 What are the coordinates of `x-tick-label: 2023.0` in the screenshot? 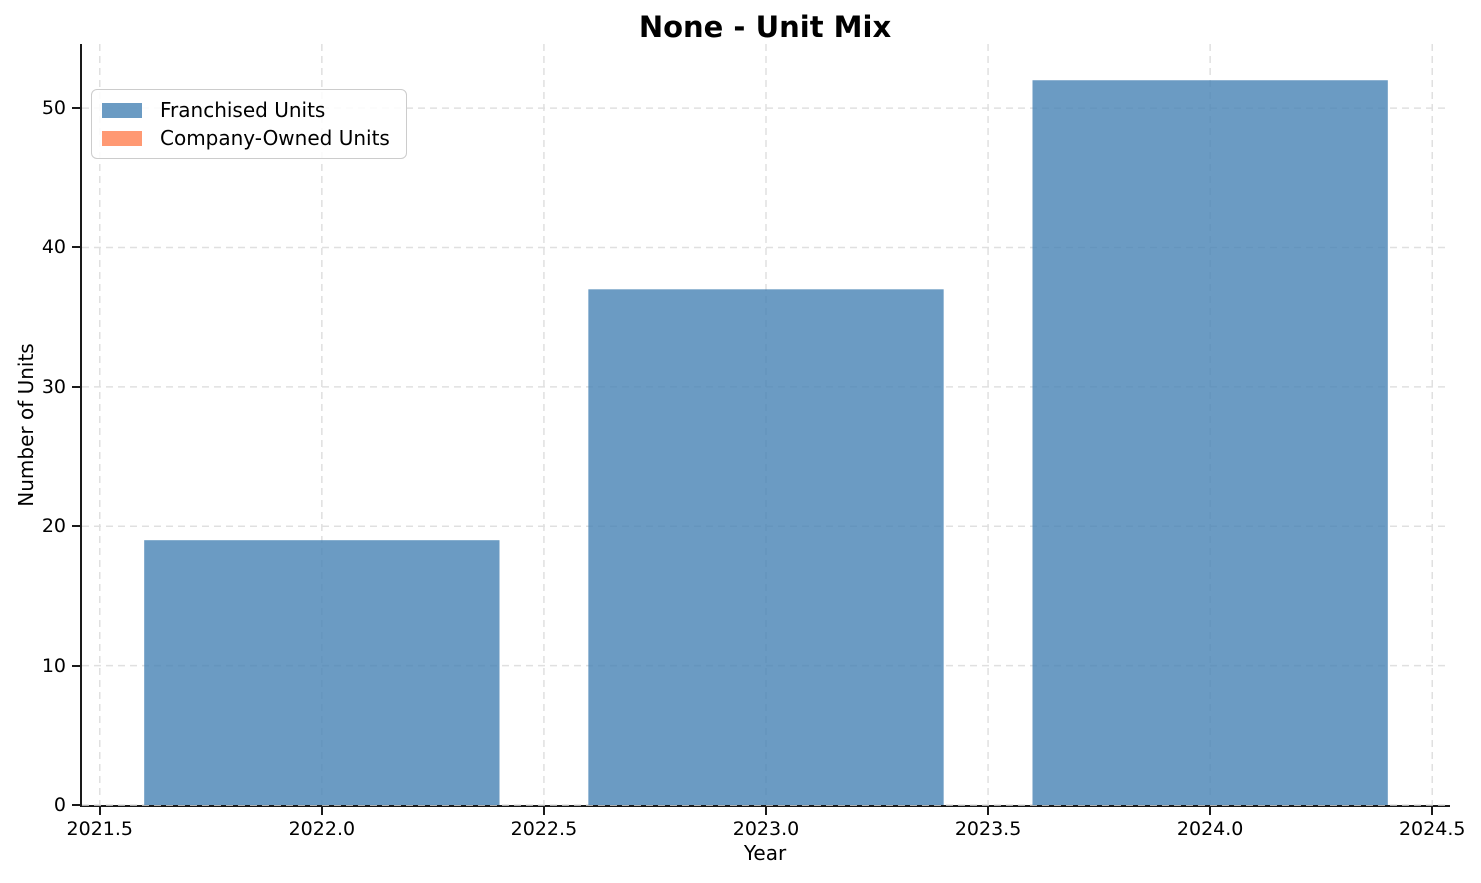 It's located at (766, 829).